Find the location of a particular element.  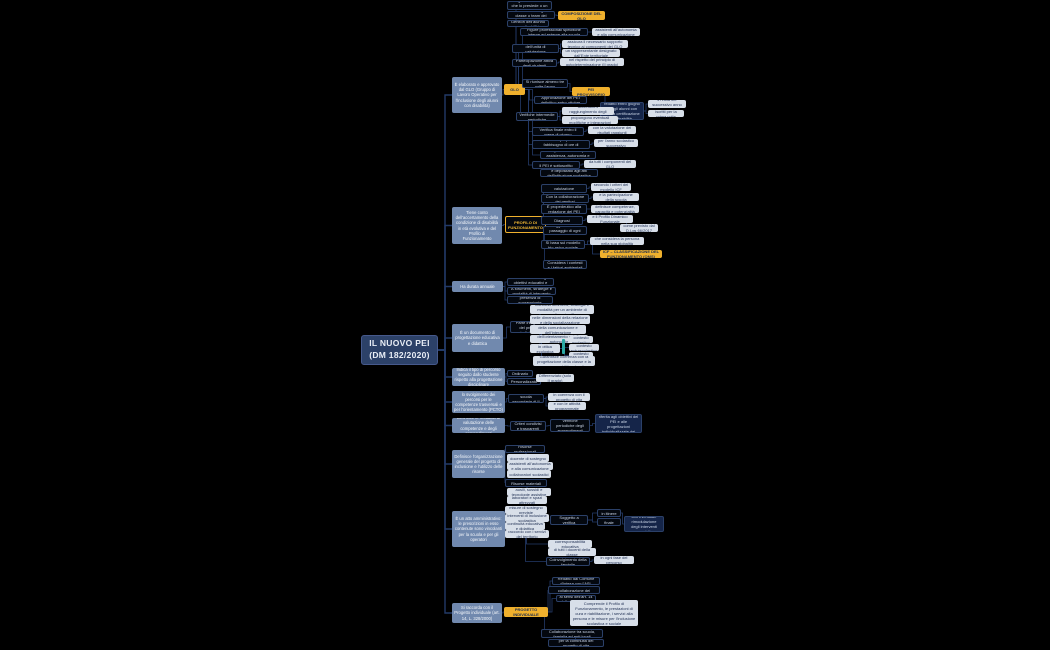

doc-comunicazione: della comunicazione e dell'interazione is located at coordinates (558, 329).